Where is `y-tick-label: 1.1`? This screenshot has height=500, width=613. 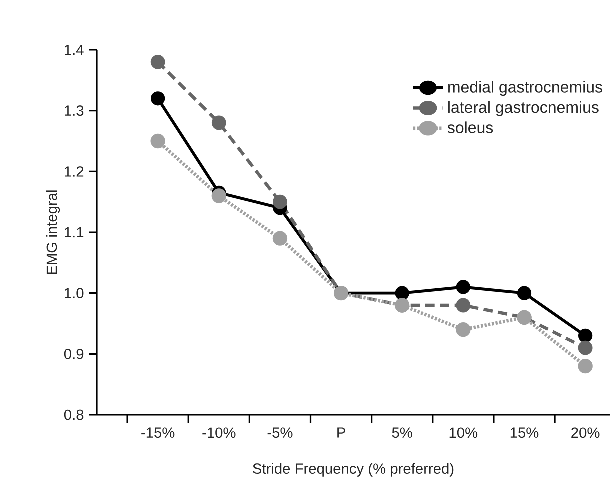 y-tick-label: 1.1 is located at coordinates (74, 232).